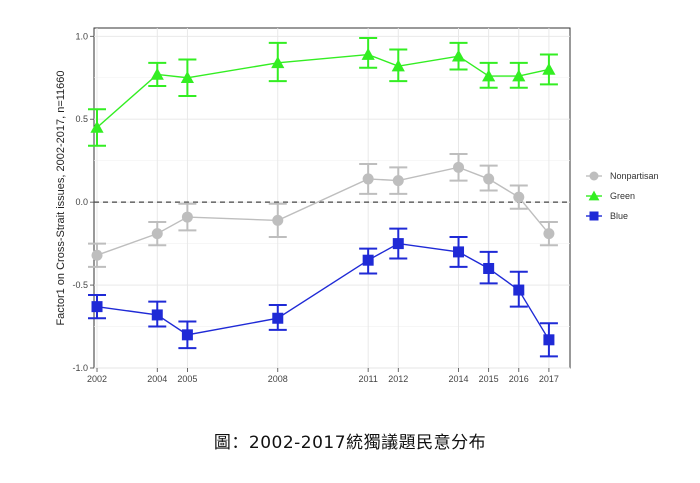 The width and height of the screenshot is (700, 483). What do you see at coordinates (607, 216) in the screenshot?
I see `legend-item-blue: Blue` at bounding box center [607, 216].